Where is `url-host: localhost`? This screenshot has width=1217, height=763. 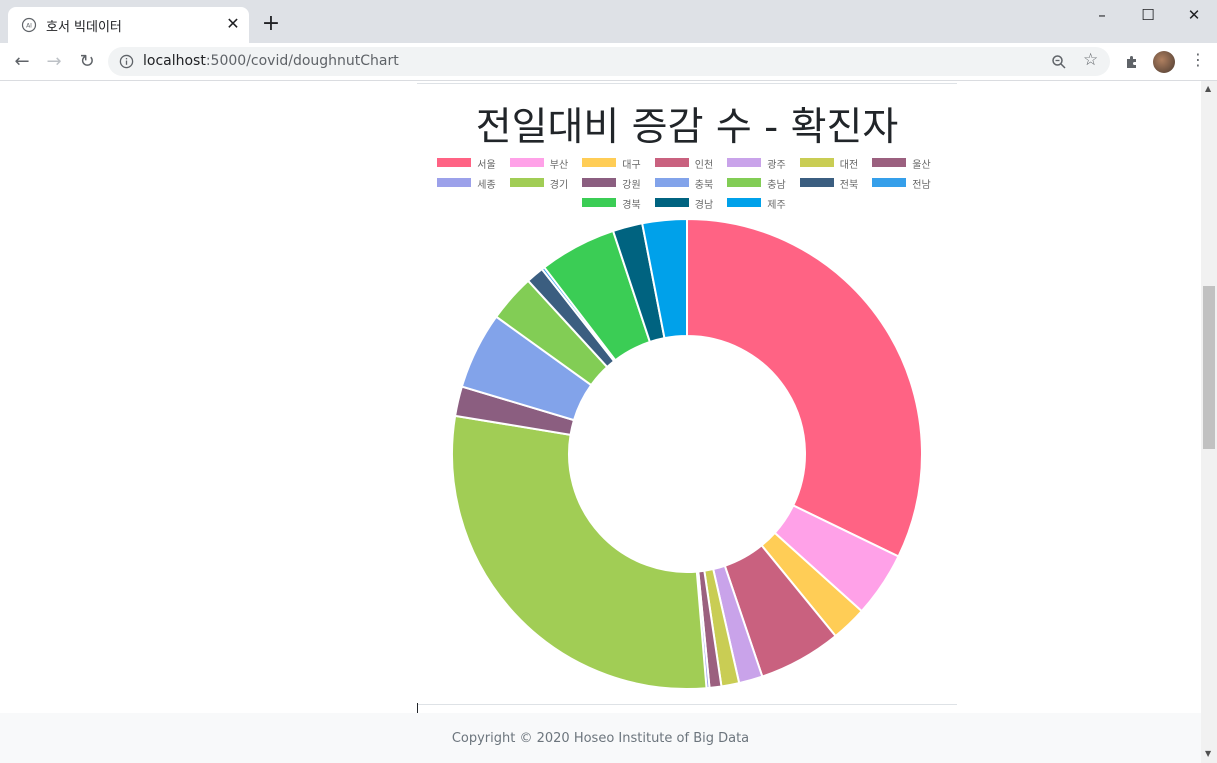
url-host: localhost is located at coordinates (174, 61).